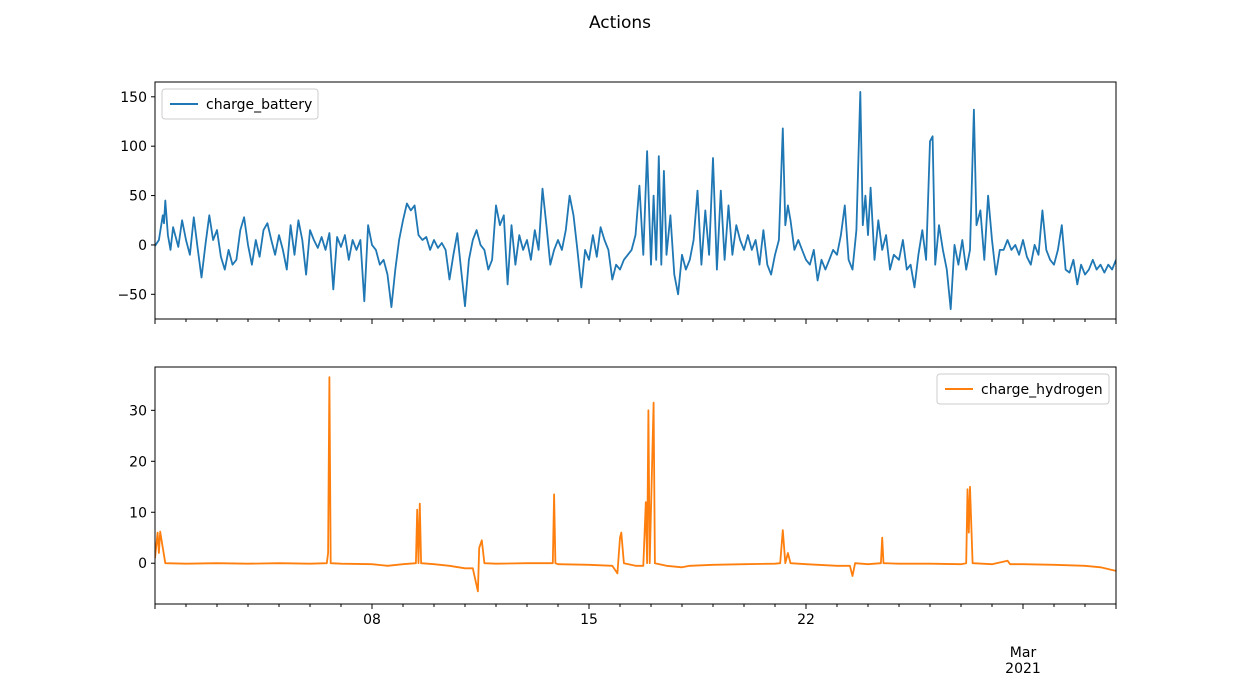  What do you see at coordinates (1042, 390) in the screenshot?
I see `legend-label: charge_hydrogen` at bounding box center [1042, 390].